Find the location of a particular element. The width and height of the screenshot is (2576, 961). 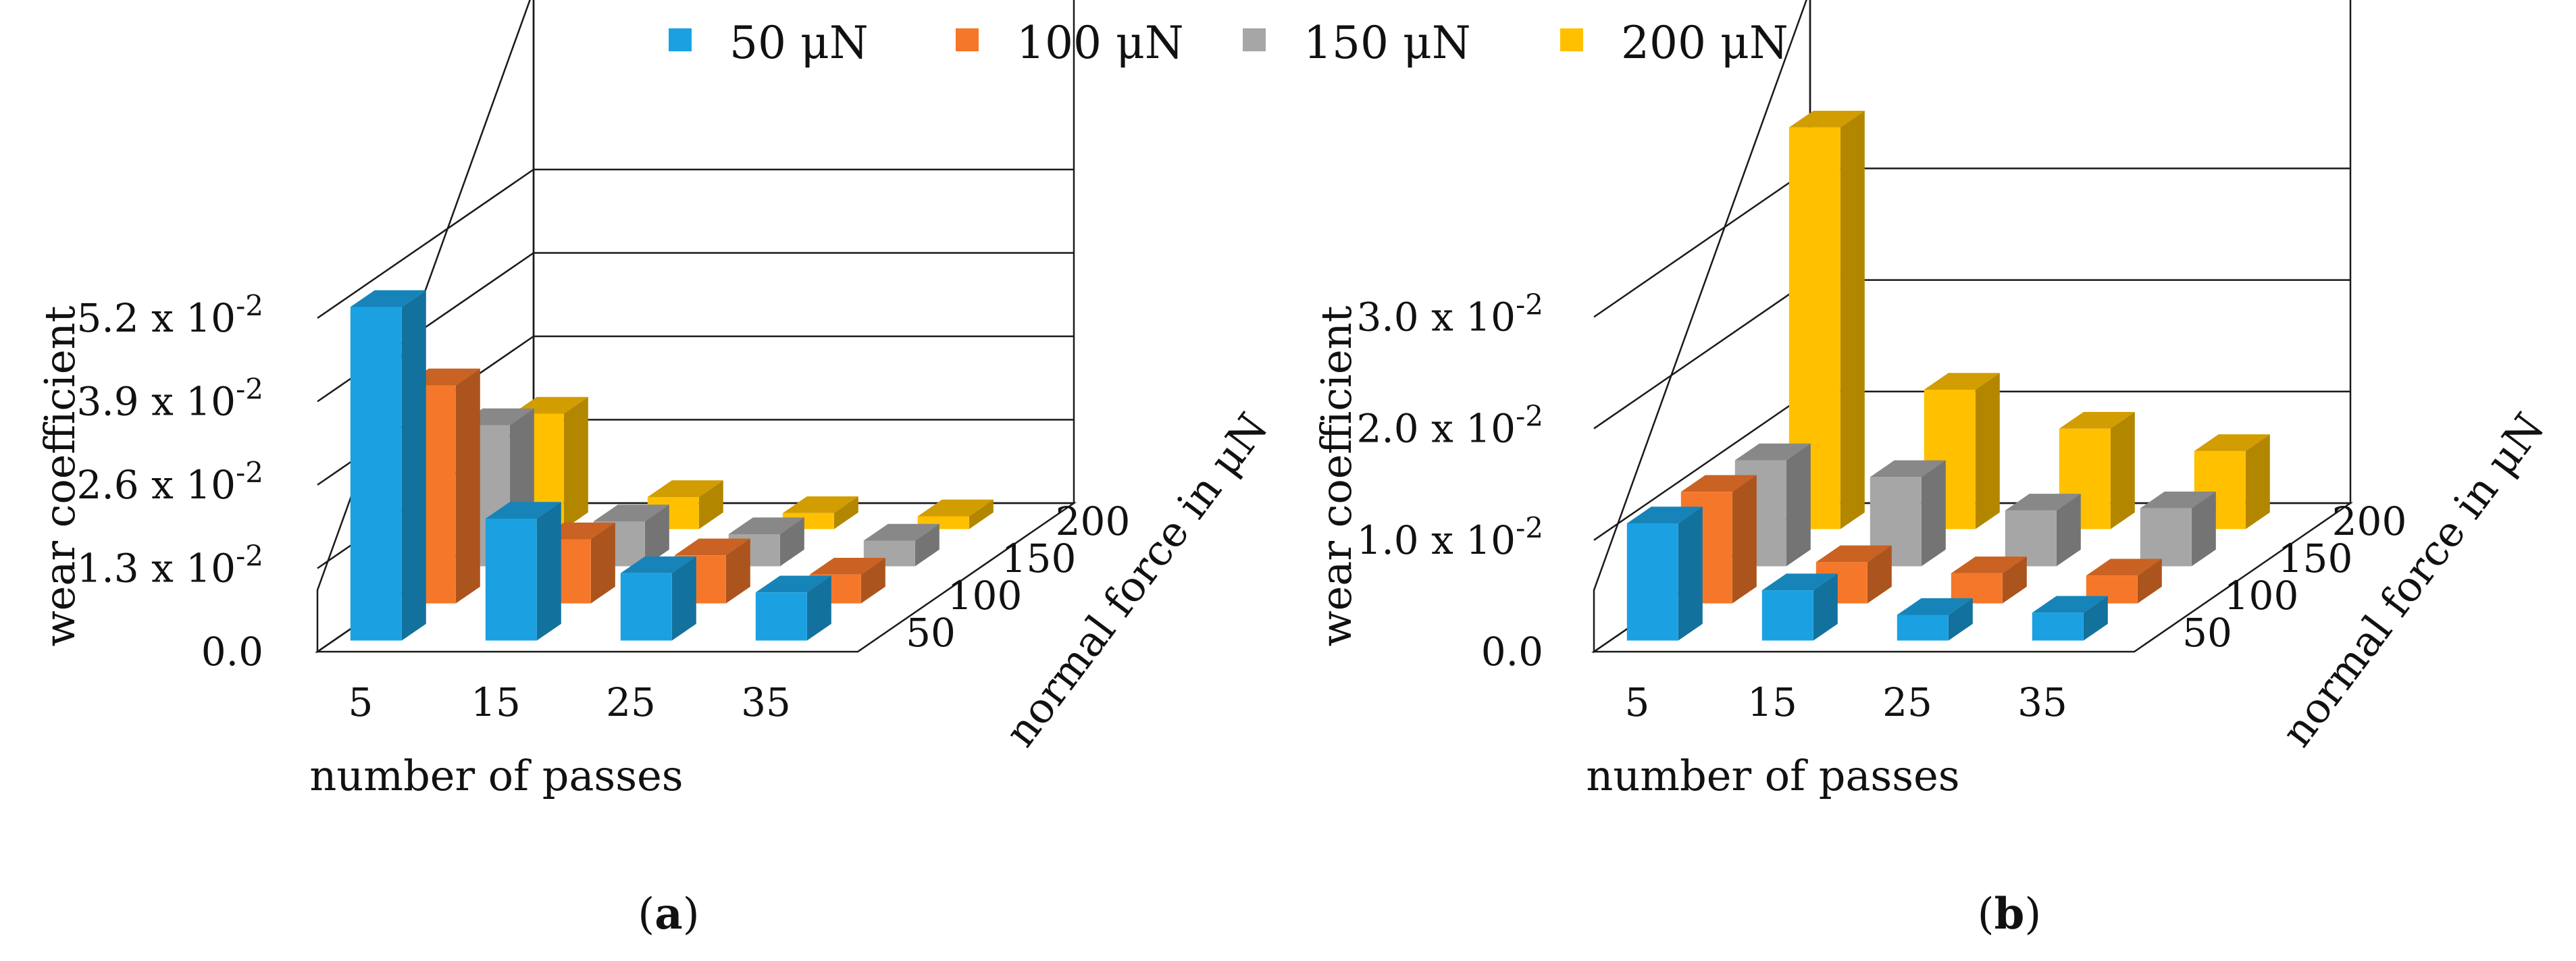

legend-label-200-n: 200 μN is located at coordinates (1704, 43).